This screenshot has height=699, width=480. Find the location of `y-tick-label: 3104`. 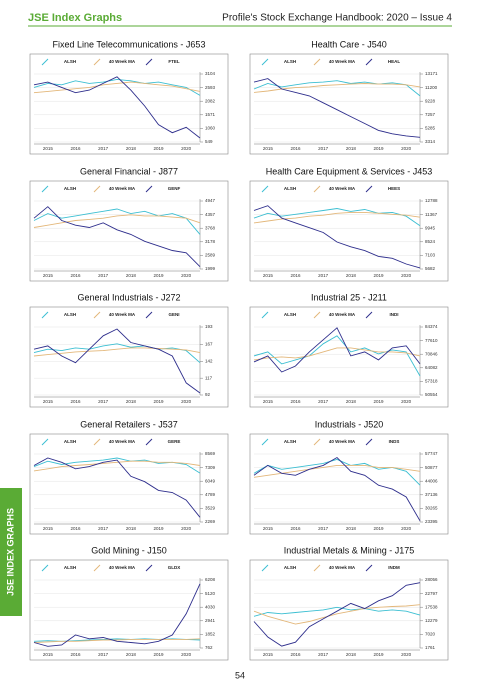

y-tick-label: 3104 is located at coordinates (210, 73).